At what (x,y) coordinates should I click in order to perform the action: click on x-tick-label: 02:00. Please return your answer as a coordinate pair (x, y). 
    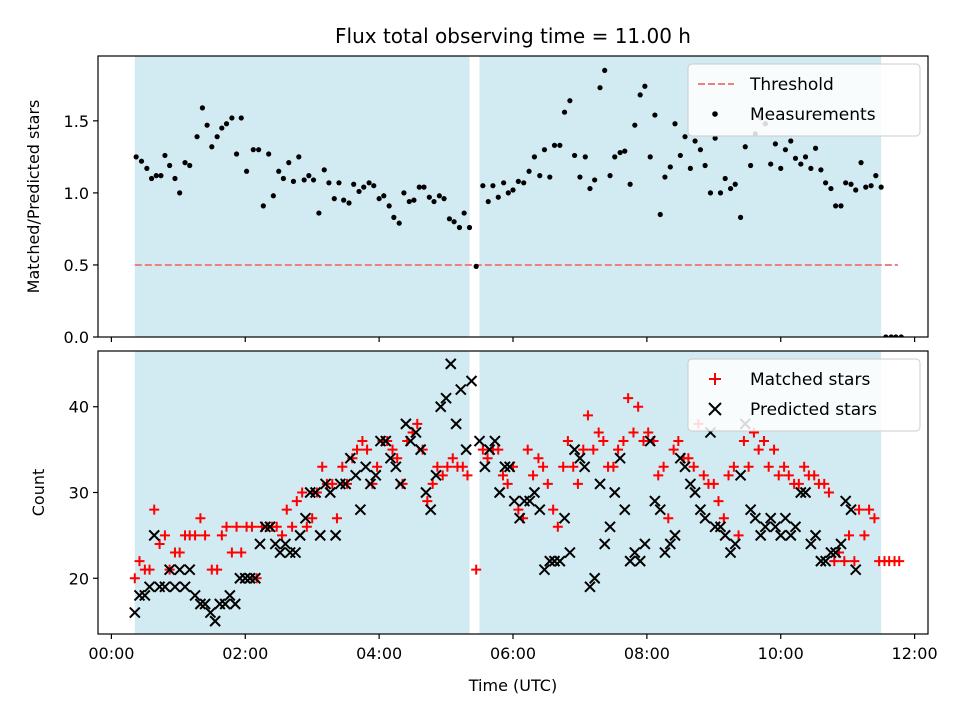
    Looking at the image, I should click on (245, 653).